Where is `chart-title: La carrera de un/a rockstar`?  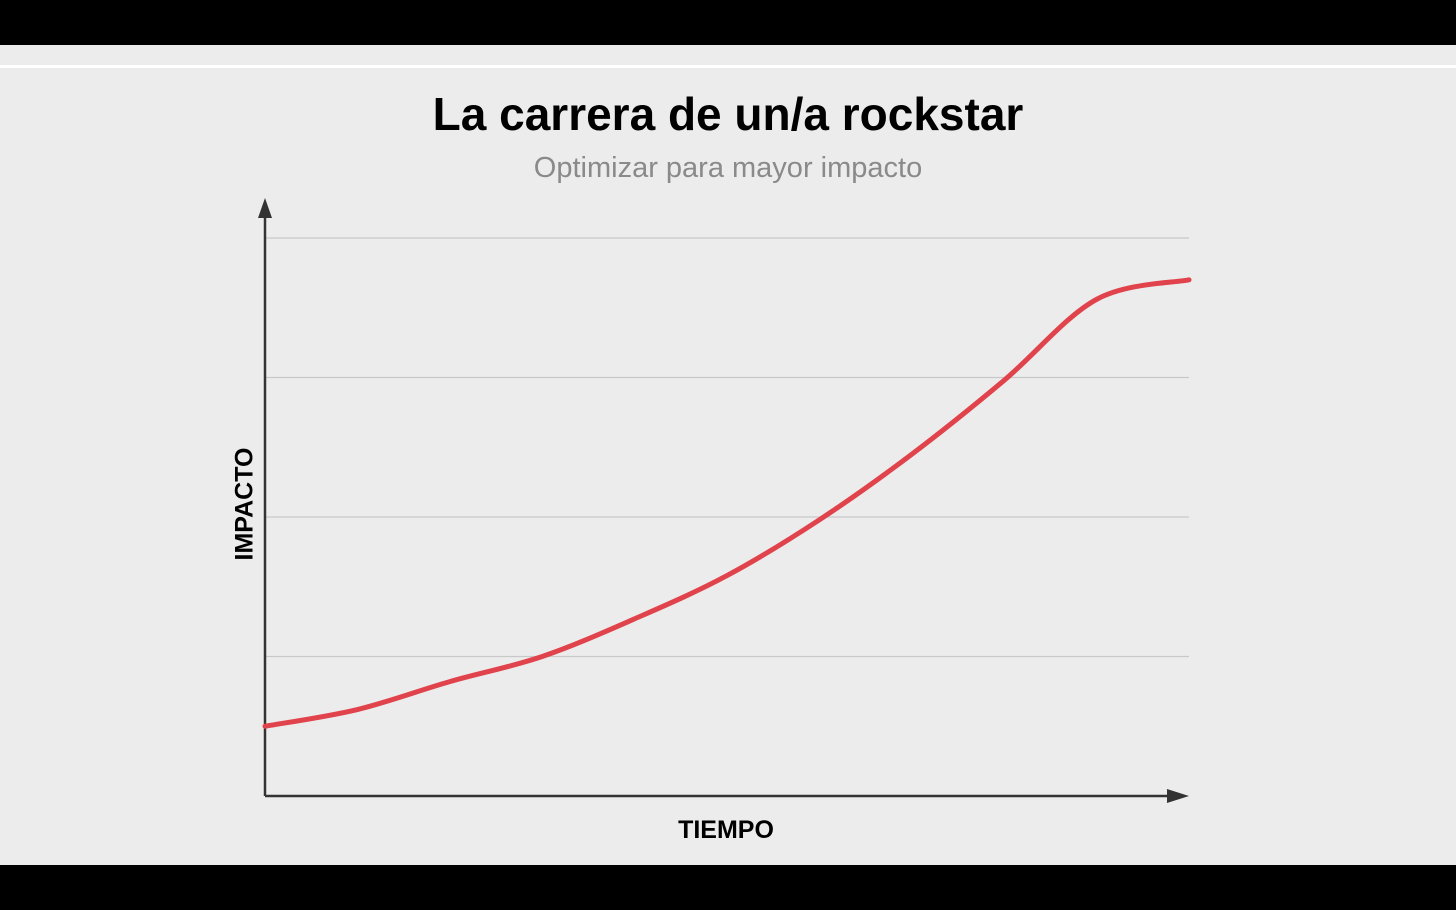
chart-title: La carrera de un/a rockstar is located at coordinates (728, 114).